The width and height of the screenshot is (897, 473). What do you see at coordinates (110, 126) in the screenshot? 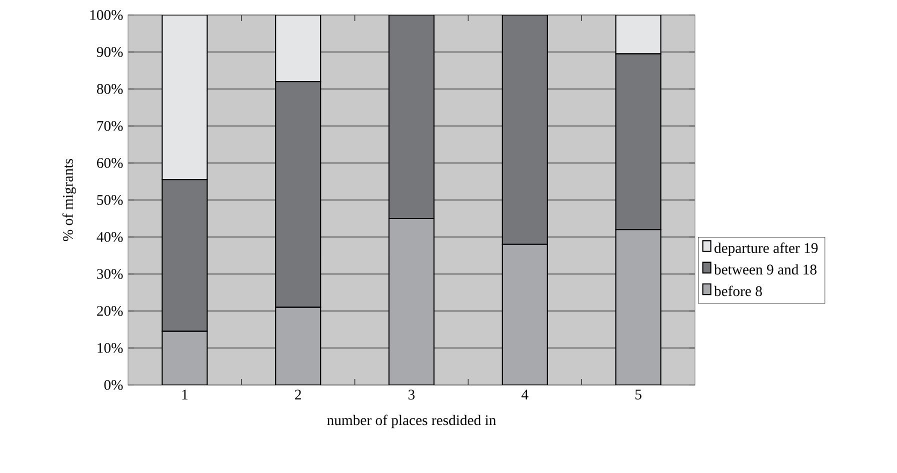
I see `y-tick-label: 70%` at bounding box center [110, 126].